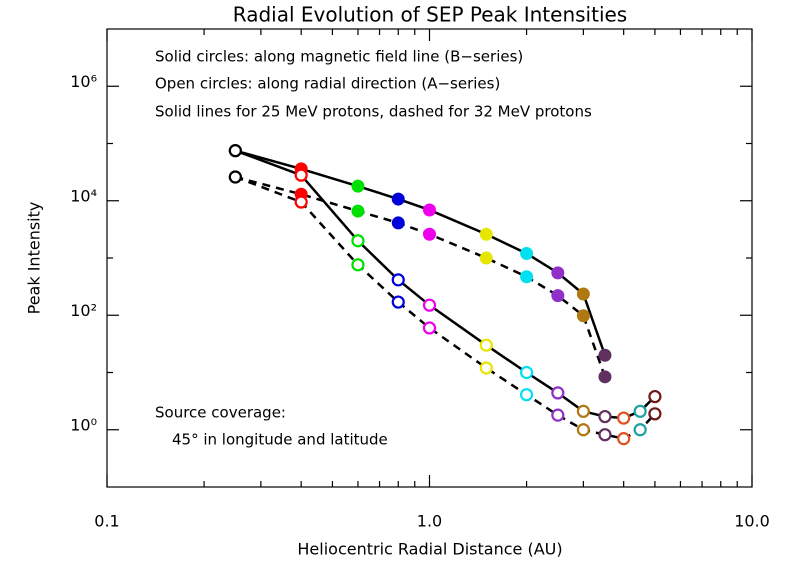 The height and width of the screenshot is (565, 800). What do you see at coordinates (83, 81) in the screenshot?
I see `y-tick-label: 10⁶` at bounding box center [83, 81].